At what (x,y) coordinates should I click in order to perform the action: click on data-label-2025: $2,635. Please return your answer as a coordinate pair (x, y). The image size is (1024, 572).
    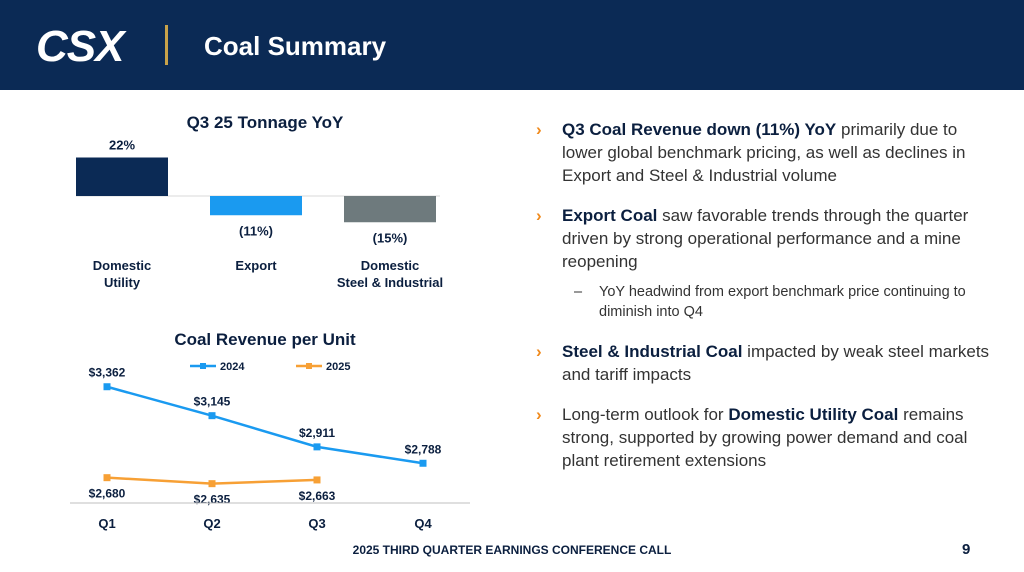
    Looking at the image, I should click on (212, 500).